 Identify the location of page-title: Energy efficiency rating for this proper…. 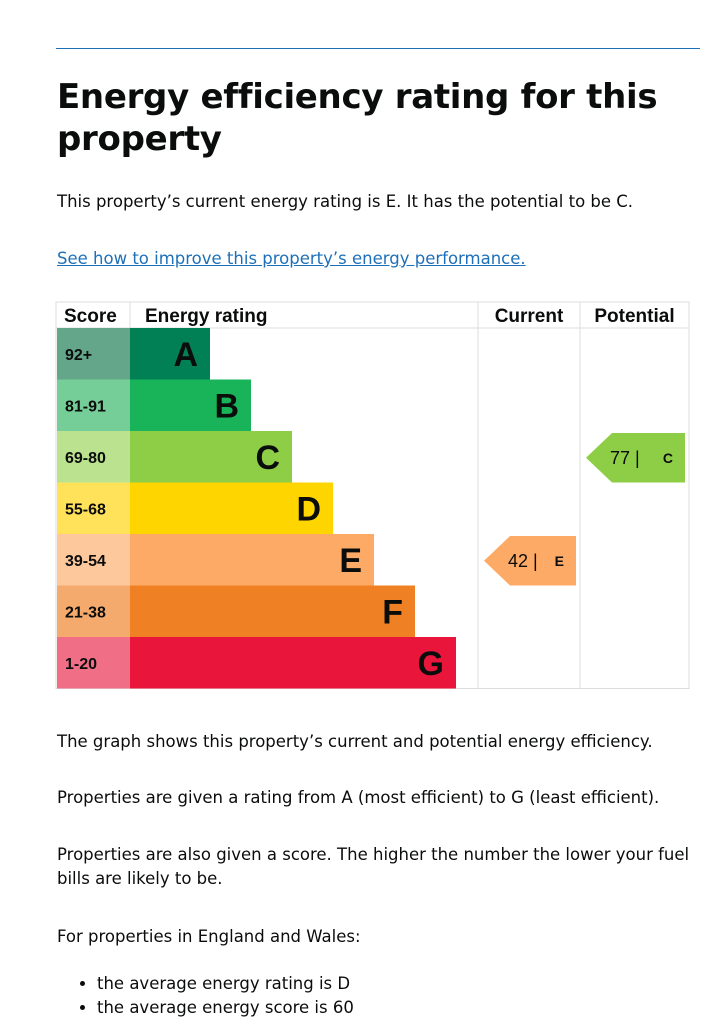
(357, 118).